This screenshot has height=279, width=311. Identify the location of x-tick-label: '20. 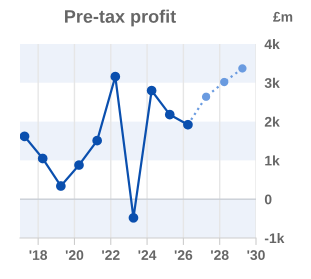
(75, 255).